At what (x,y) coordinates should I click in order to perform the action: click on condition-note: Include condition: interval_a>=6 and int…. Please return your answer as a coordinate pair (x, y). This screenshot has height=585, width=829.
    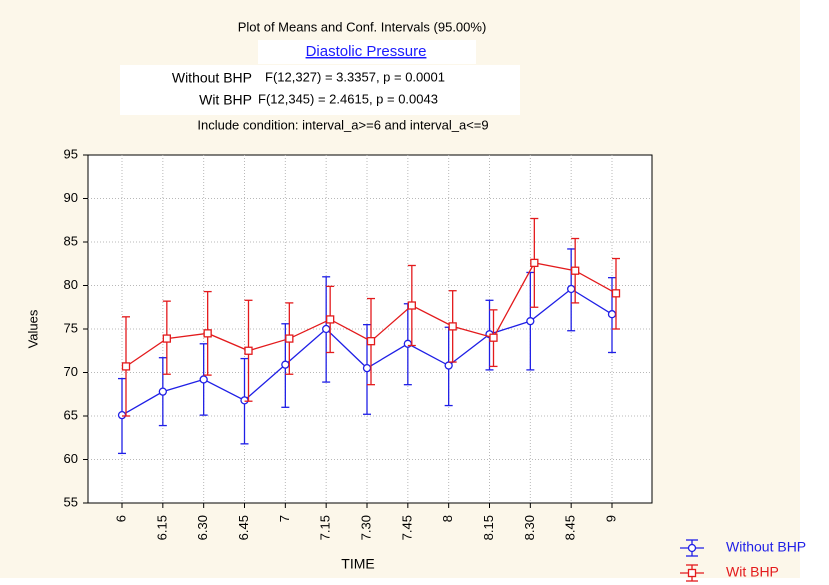
    Looking at the image, I should click on (342, 124).